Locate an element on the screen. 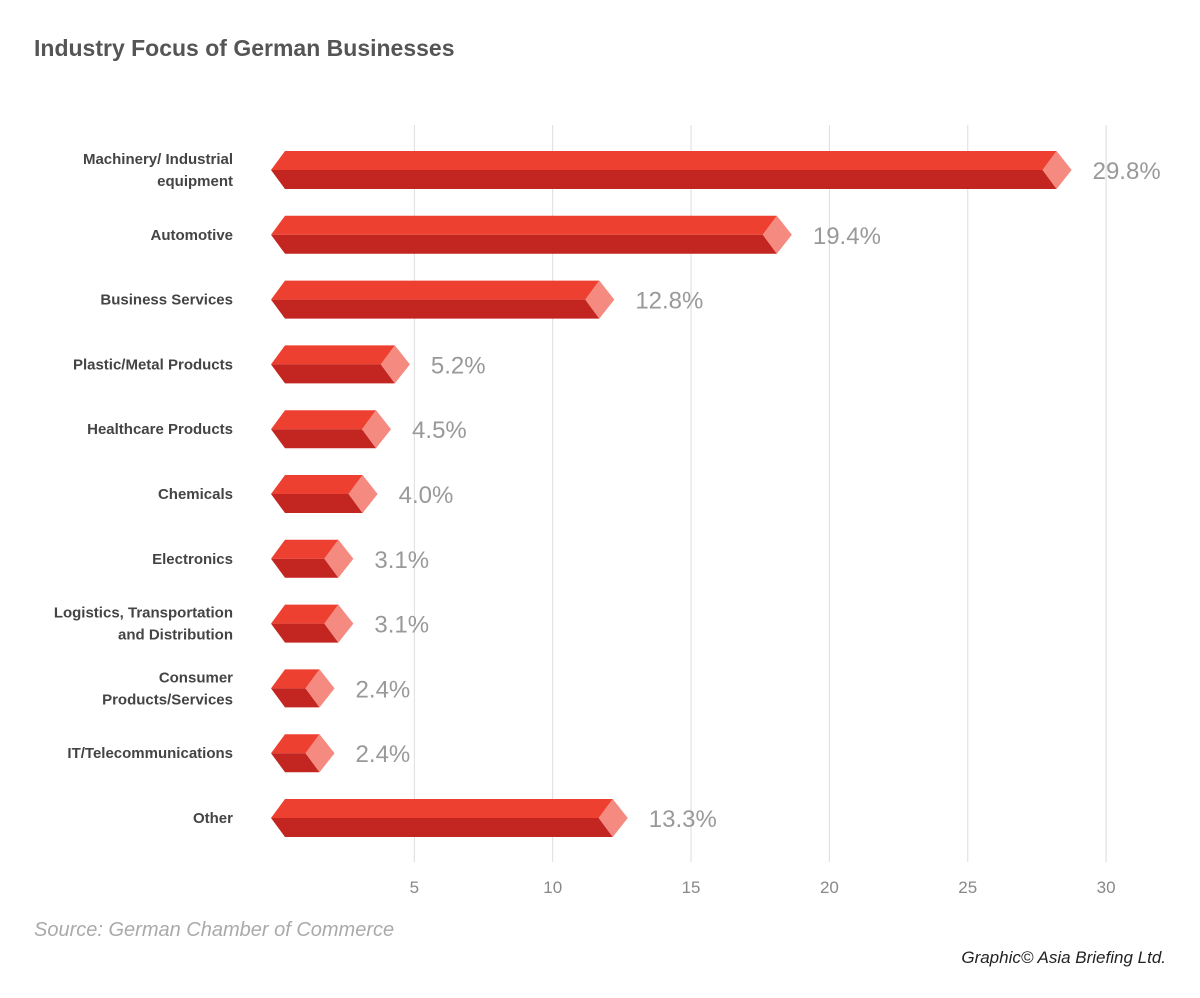  data-label: 4.0% is located at coordinates (426, 495).